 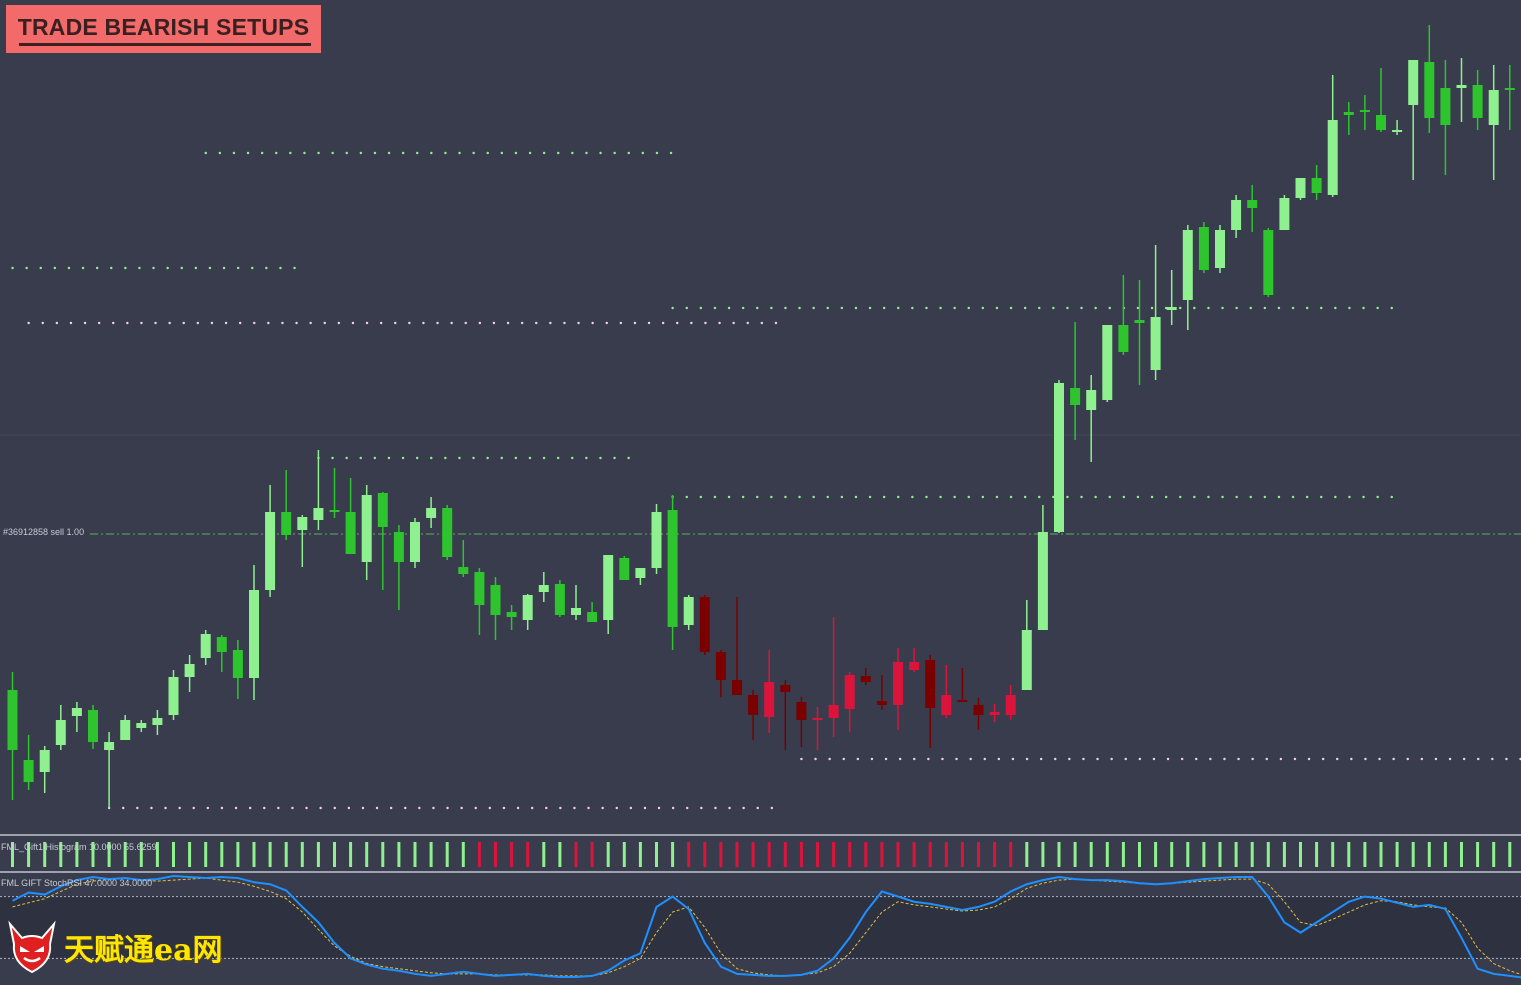 I want to click on histogram-label: FML_Gift1 Histogram 10.0000 55.6259, so click(x=79, y=847).